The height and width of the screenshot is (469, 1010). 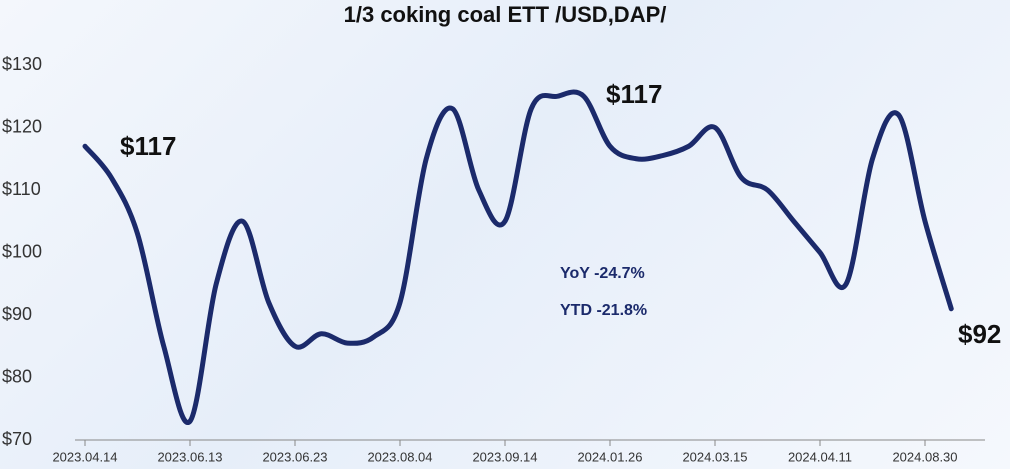 What do you see at coordinates (17, 439) in the screenshot?
I see `y-tick-label: $70` at bounding box center [17, 439].